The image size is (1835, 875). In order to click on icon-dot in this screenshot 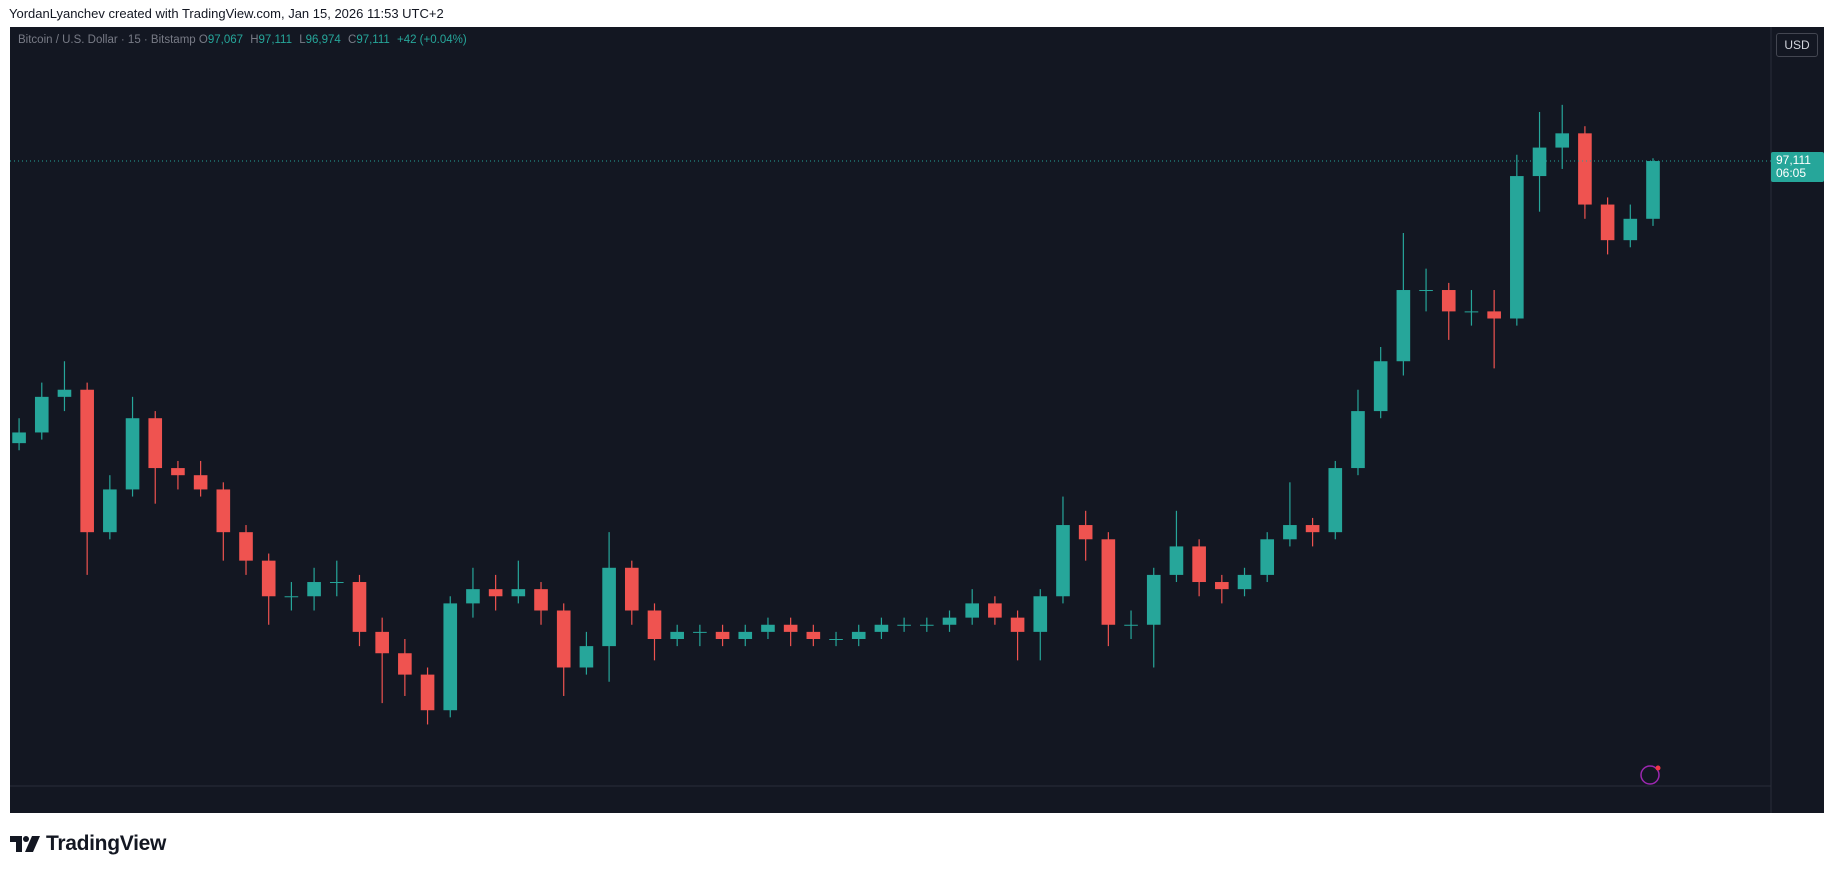, I will do `click(1658, 768)`.